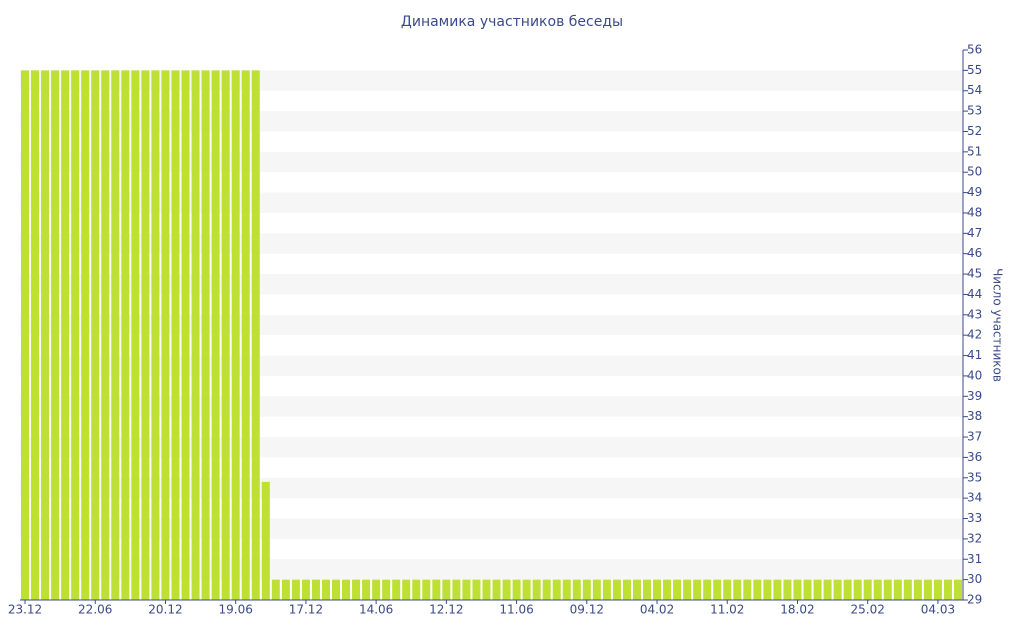 This screenshot has width=1024, height=640. I want to click on y-tick-label: 37, so click(974, 437).